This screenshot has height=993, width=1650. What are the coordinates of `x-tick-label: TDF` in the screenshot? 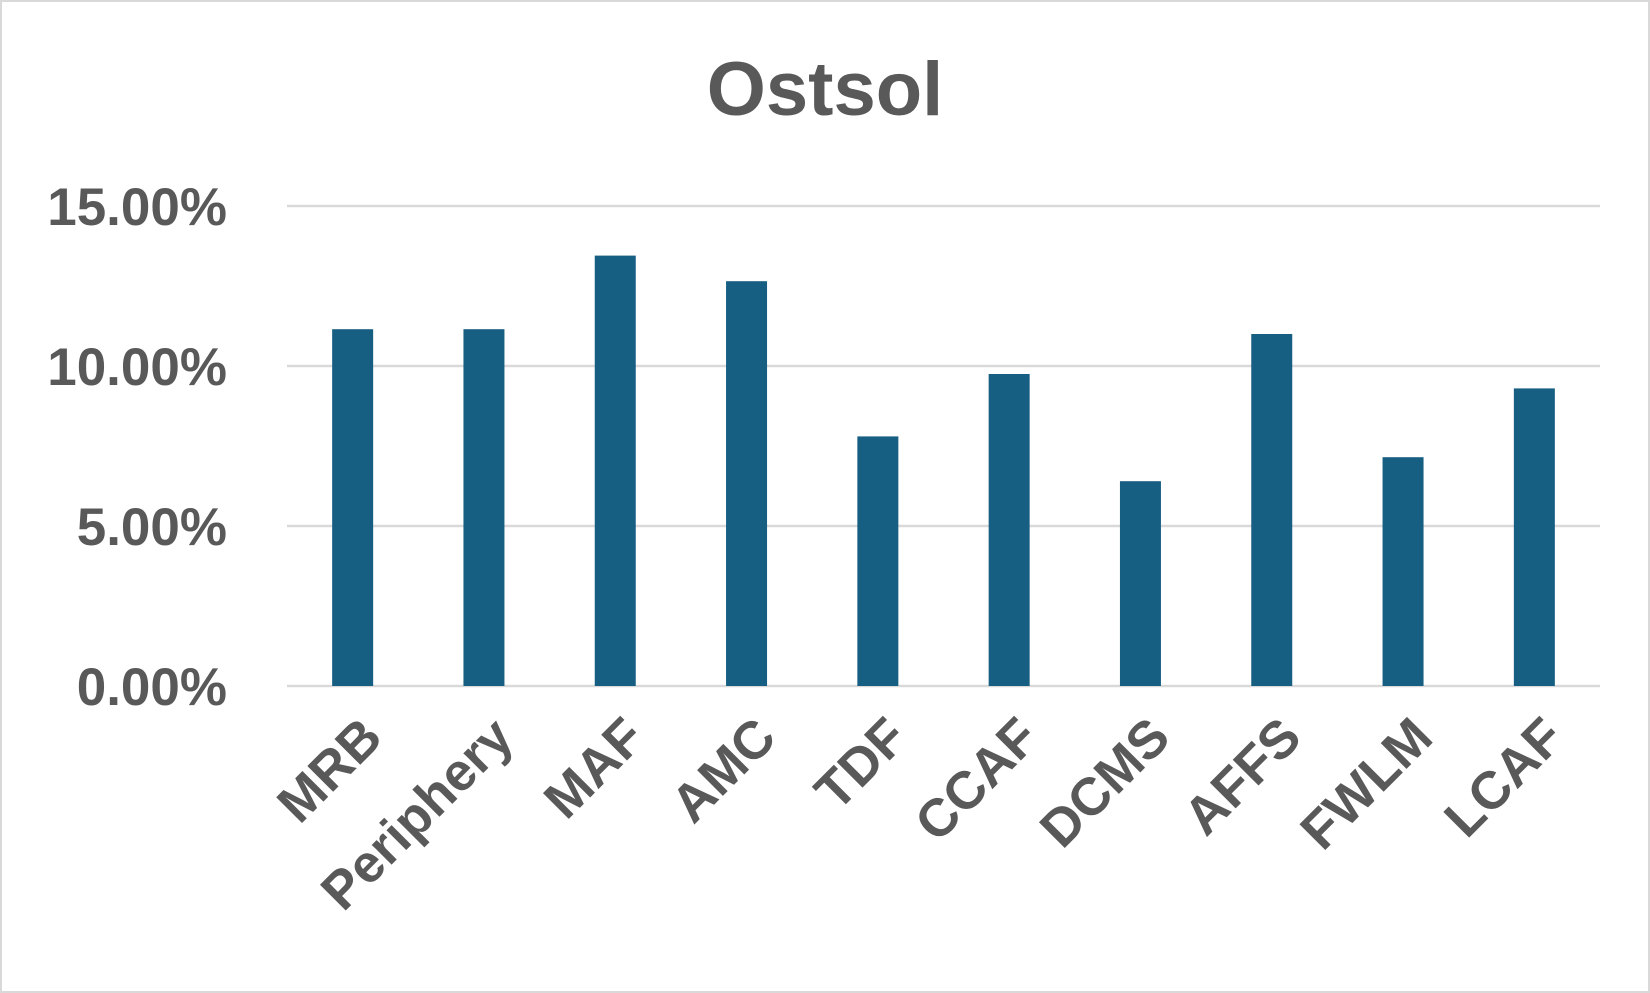 It's located at (861, 764).